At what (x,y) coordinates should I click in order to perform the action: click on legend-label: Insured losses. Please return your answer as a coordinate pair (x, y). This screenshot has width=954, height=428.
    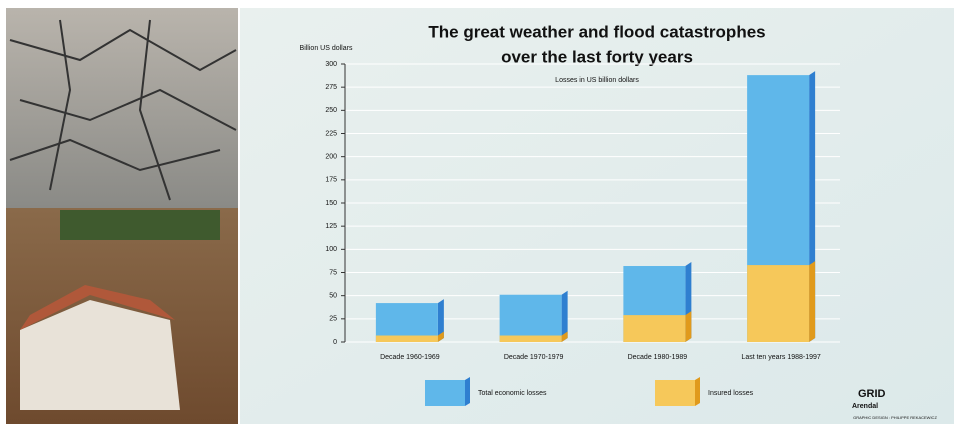
    Looking at the image, I should click on (731, 393).